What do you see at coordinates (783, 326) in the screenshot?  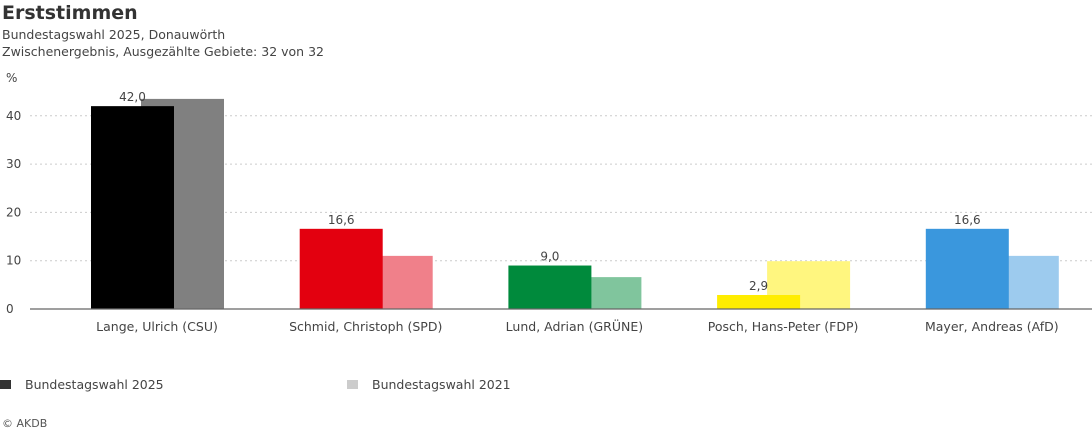 I see `x-tick-label: Posch, Hans-Peter (FDP)` at bounding box center [783, 326].